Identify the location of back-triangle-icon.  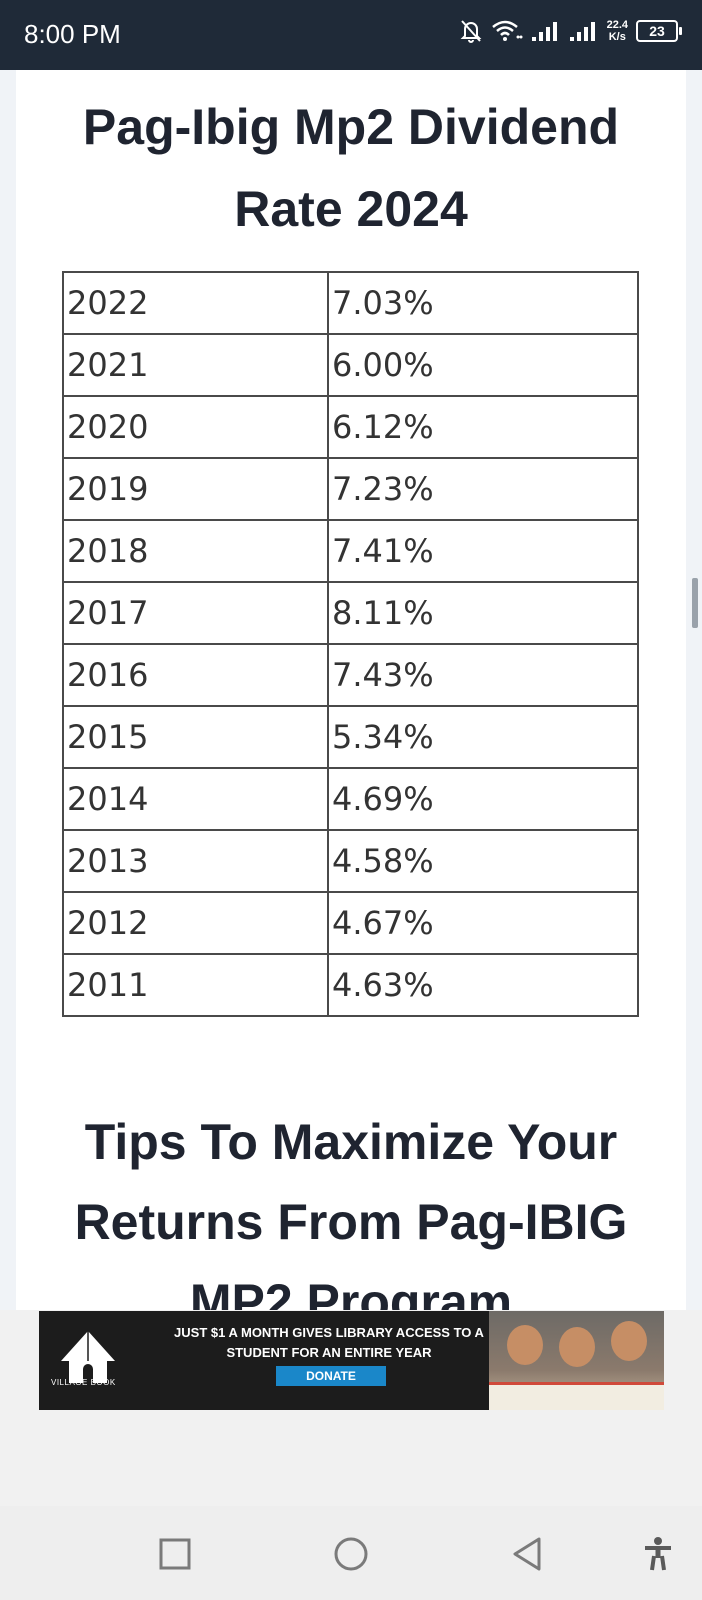
(527, 1554).